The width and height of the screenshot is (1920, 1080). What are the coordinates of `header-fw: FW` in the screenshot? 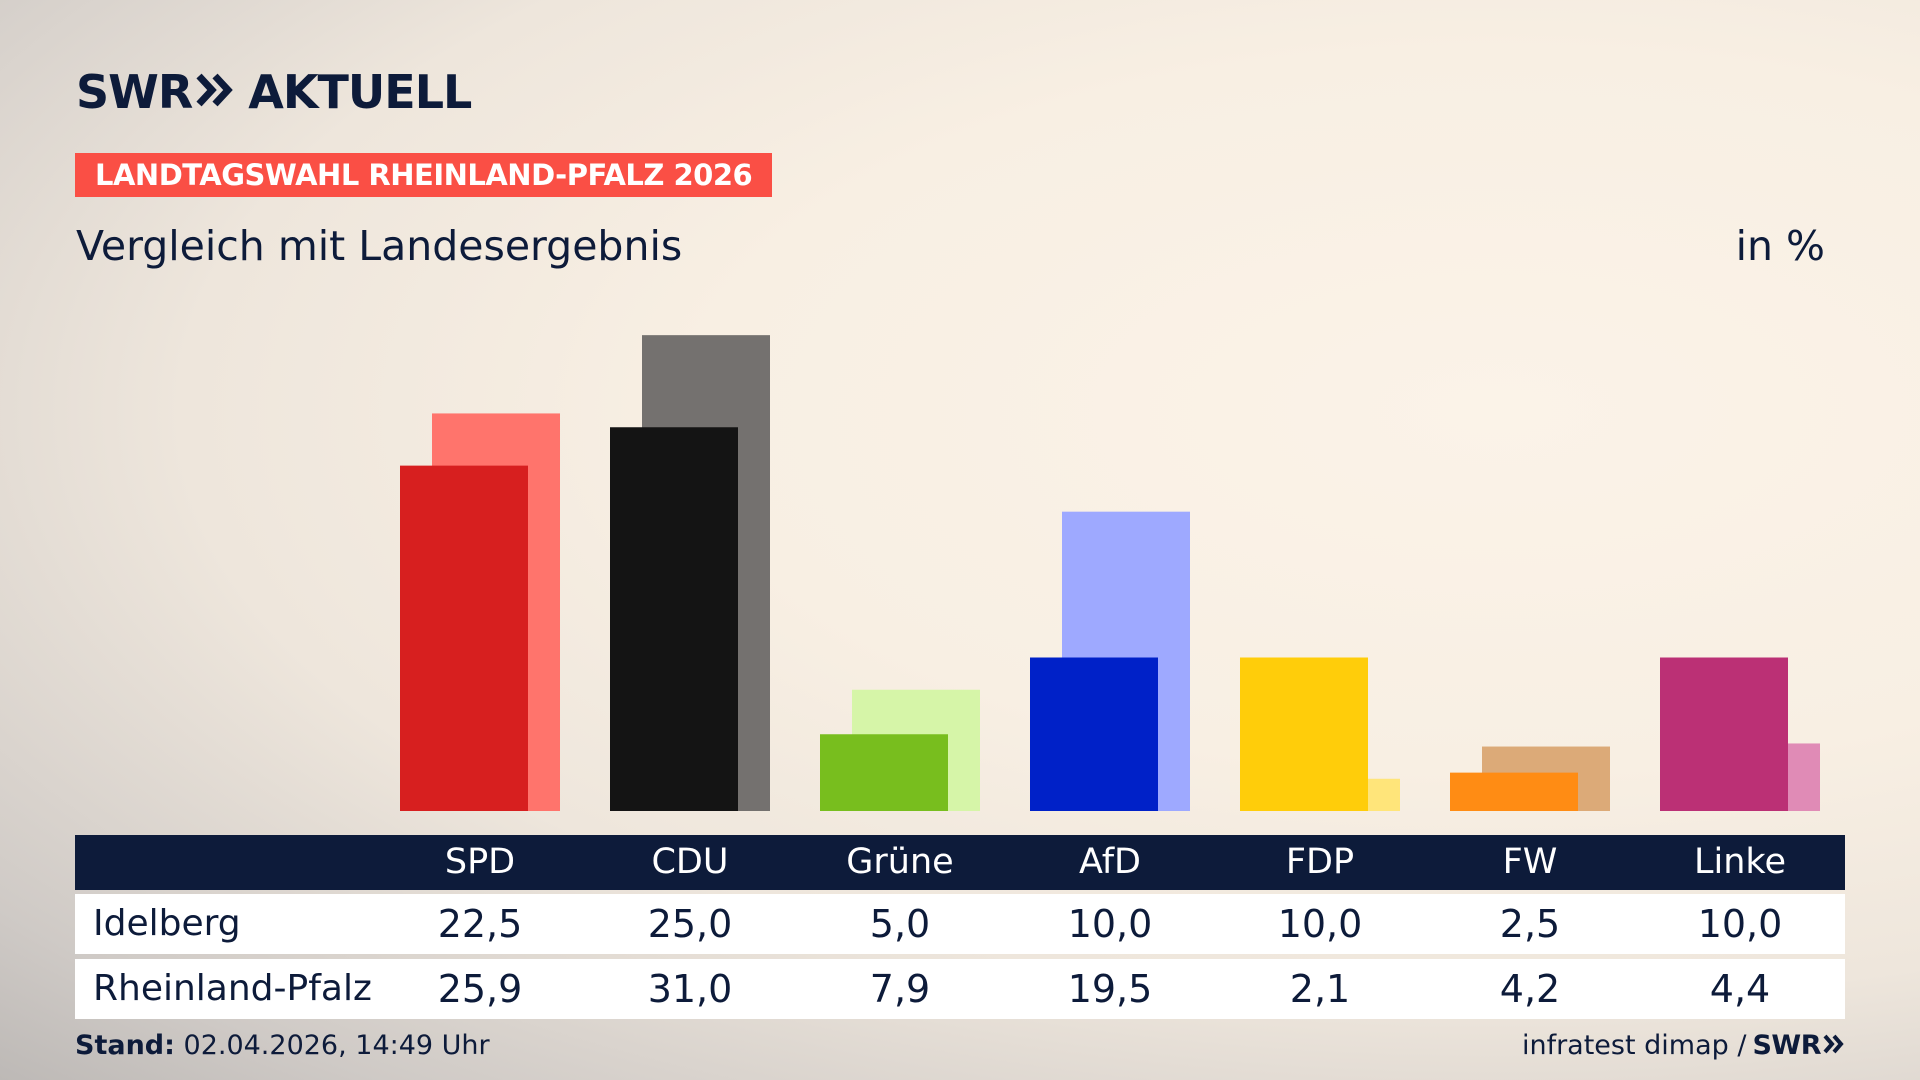 It's located at (1530, 862).